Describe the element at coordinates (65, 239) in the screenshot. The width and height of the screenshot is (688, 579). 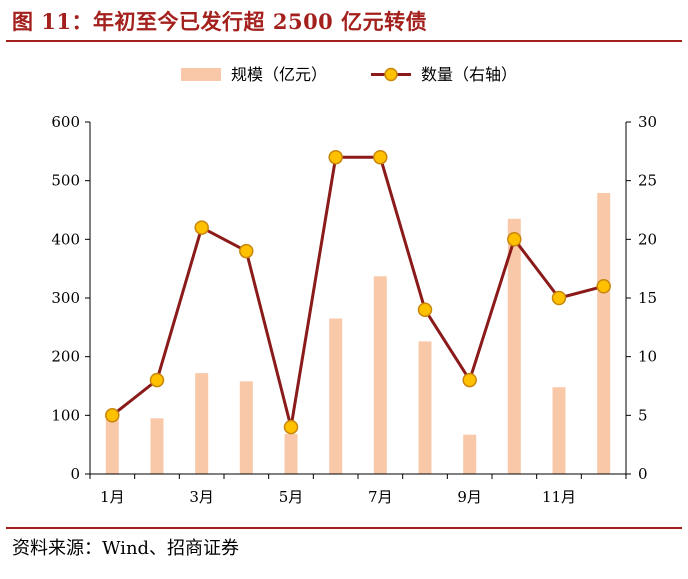
I see `left-tick-label: 400` at that location.